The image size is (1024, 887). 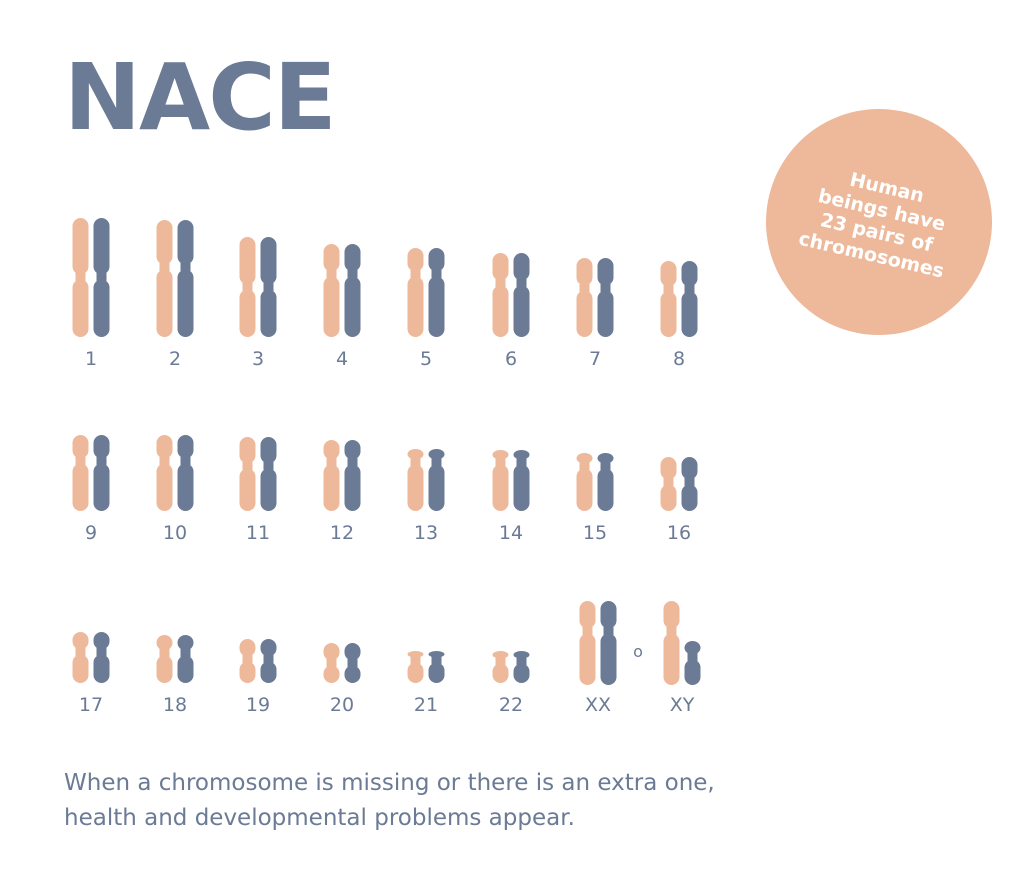 I want to click on chromosome-pair-10: 10, so click(x=175, y=489).